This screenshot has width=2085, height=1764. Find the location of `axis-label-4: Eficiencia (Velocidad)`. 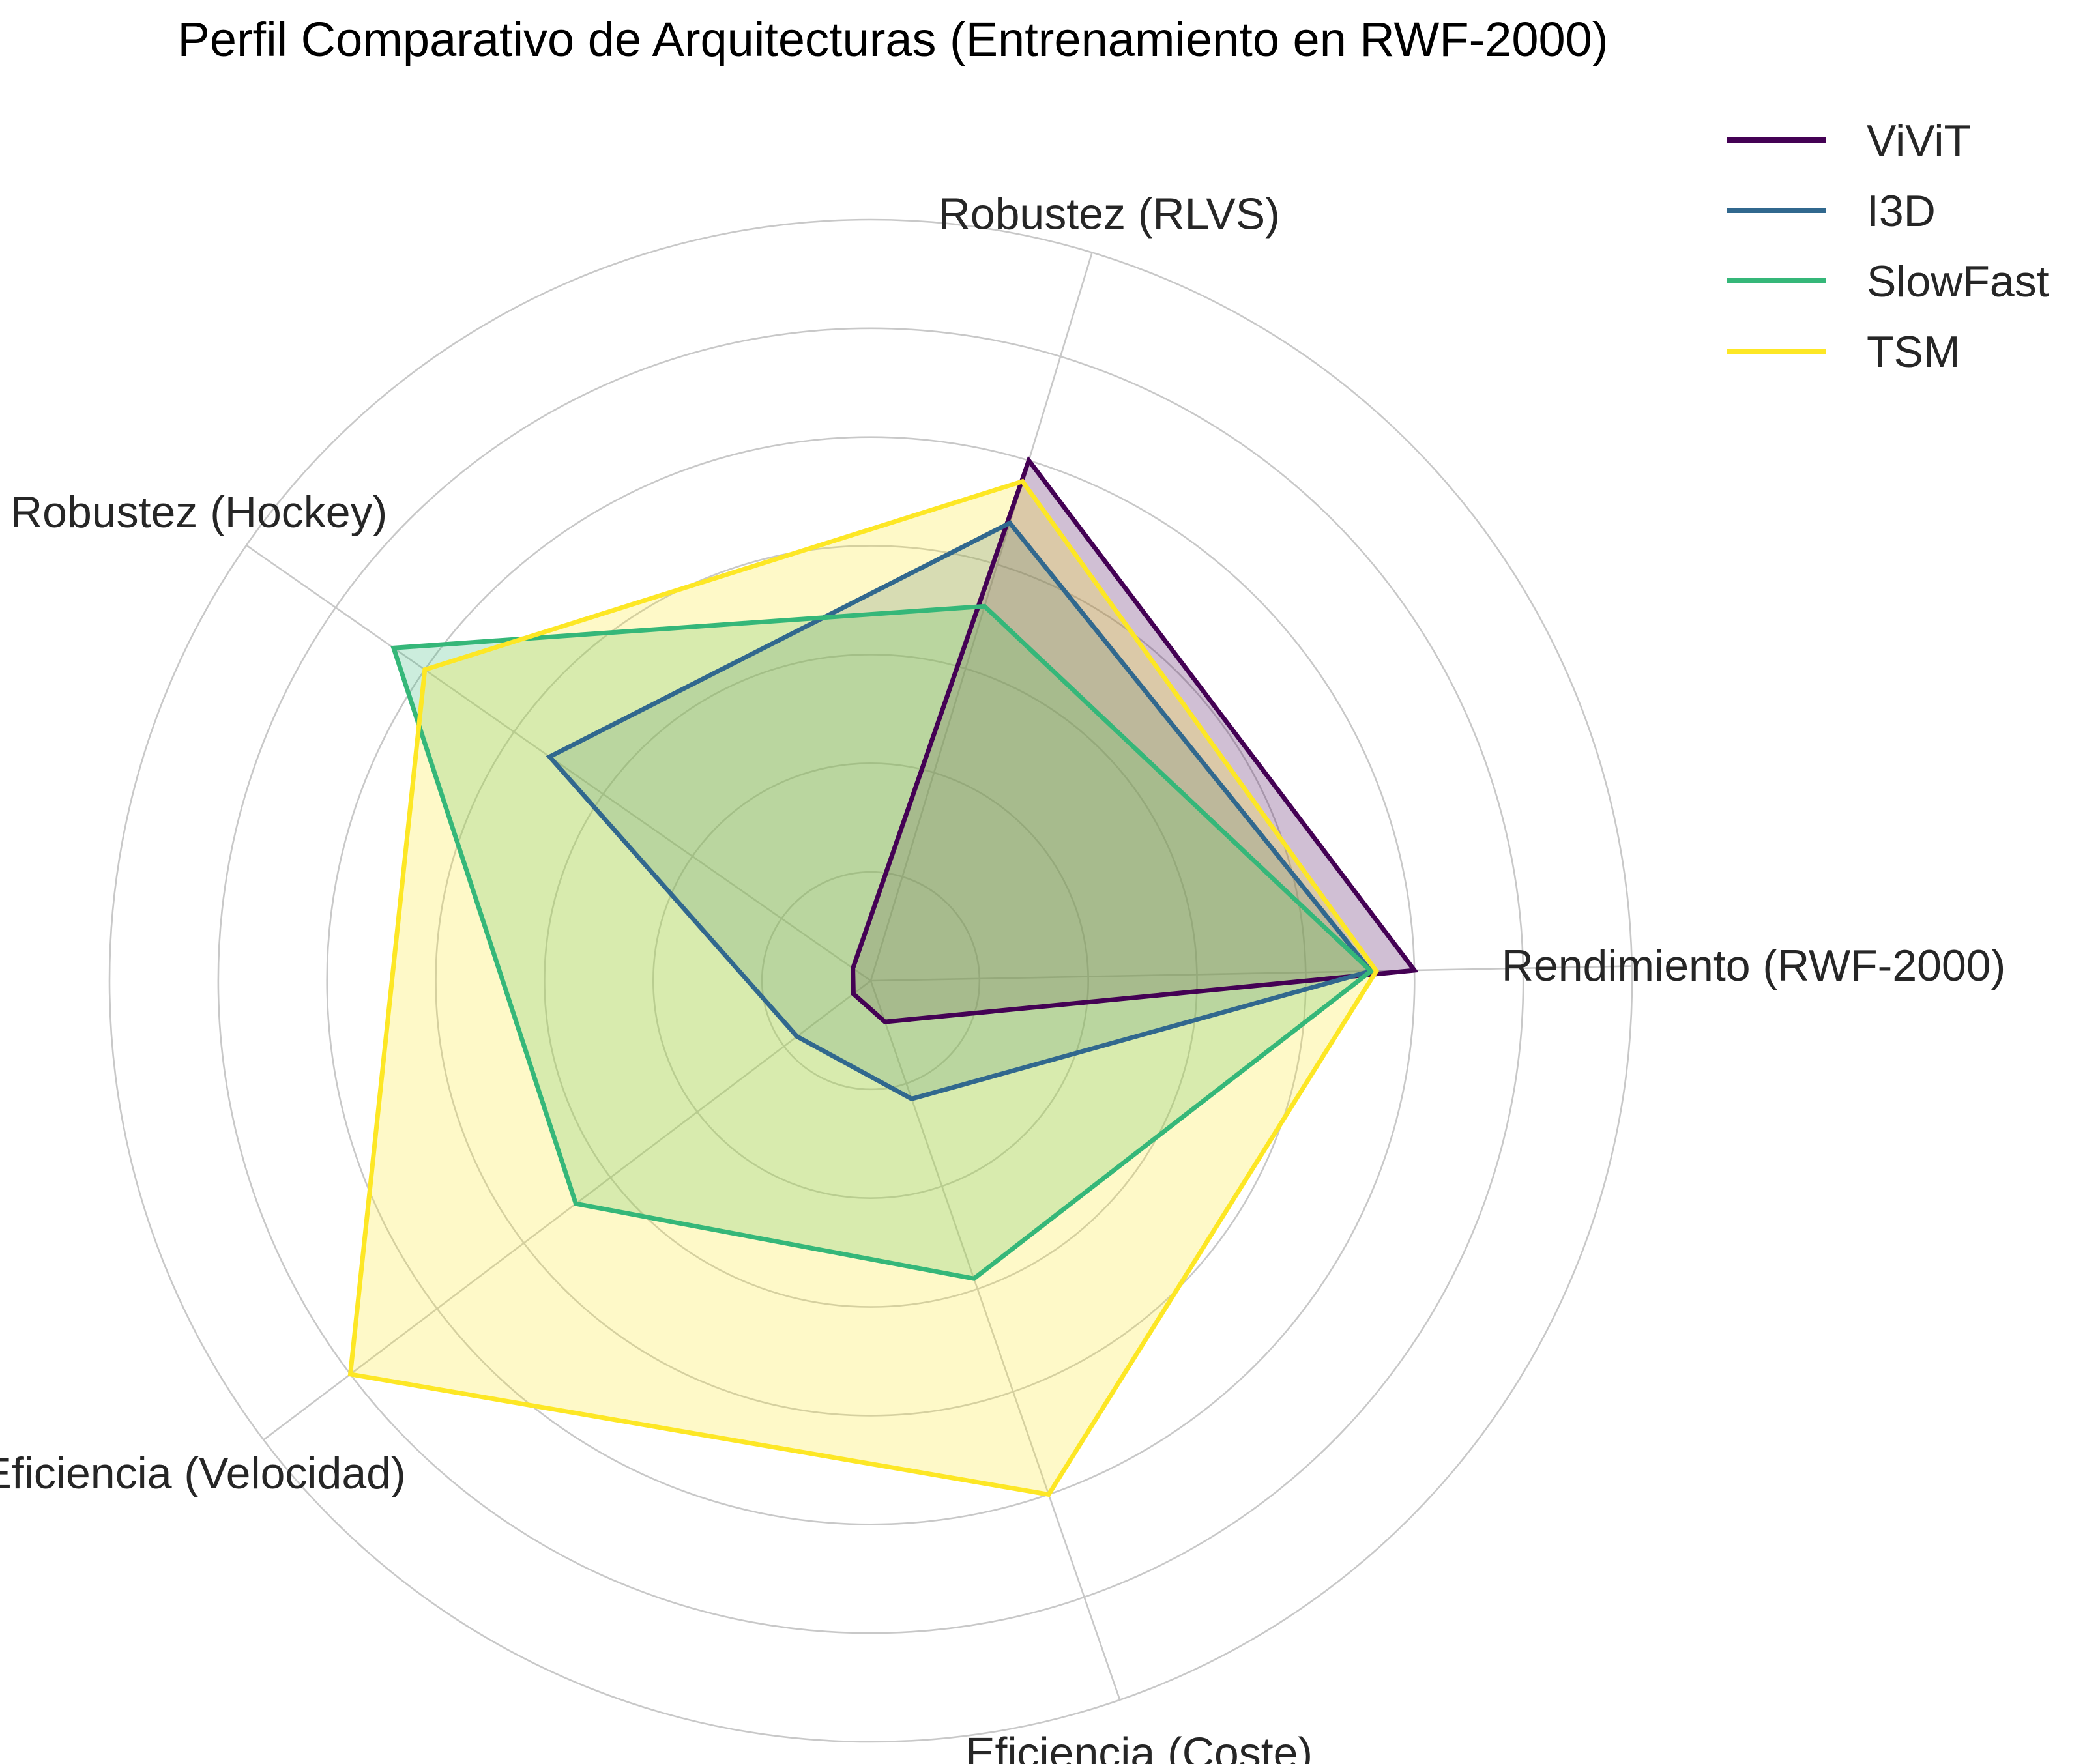

axis-label-4: Eficiencia (Velocidad) is located at coordinates (203, 1473).